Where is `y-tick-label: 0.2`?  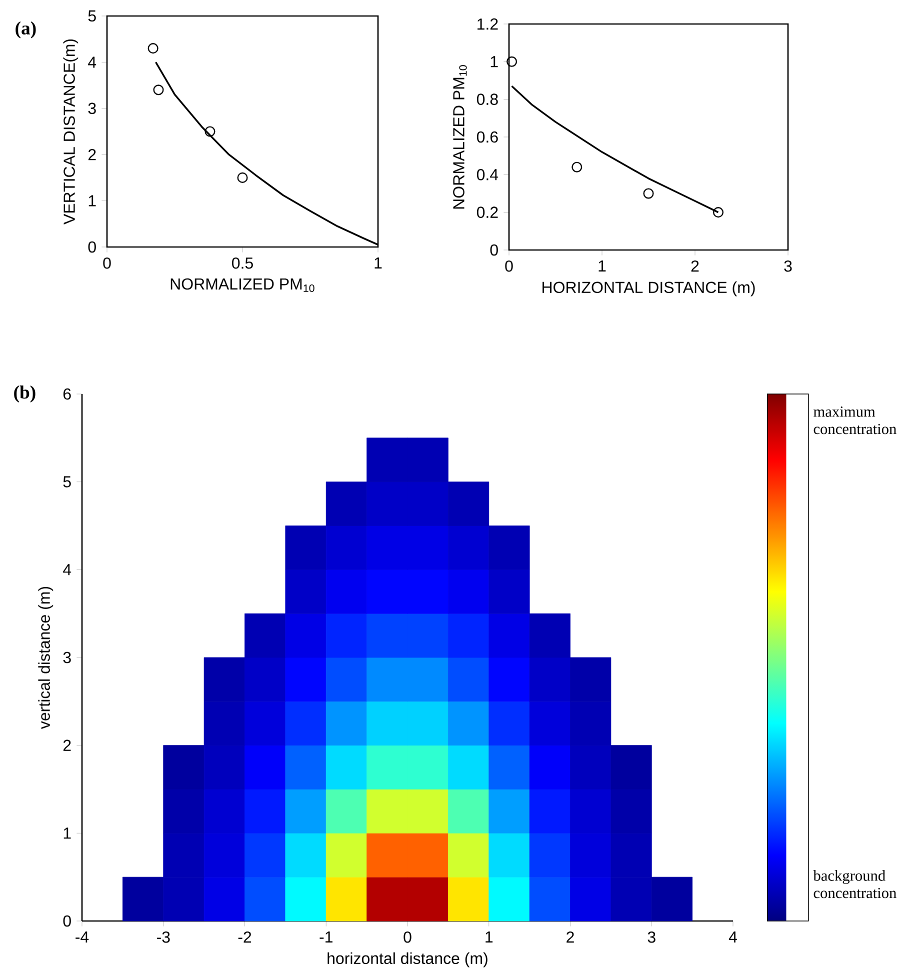
y-tick-label: 0.2 is located at coordinates (487, 212).